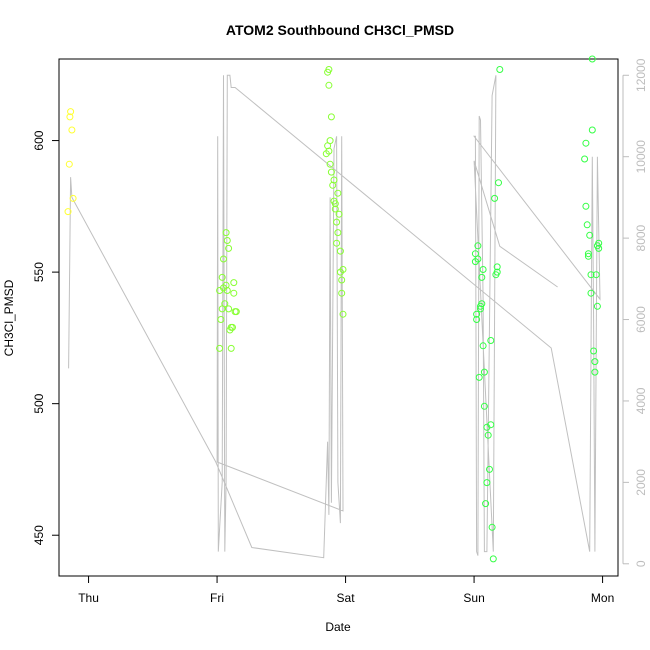 This screenshot has height=650, width=650. Describe the element at coordinates (39, 535) in the screenshot. I see `y-tick-label: 450` at that location.